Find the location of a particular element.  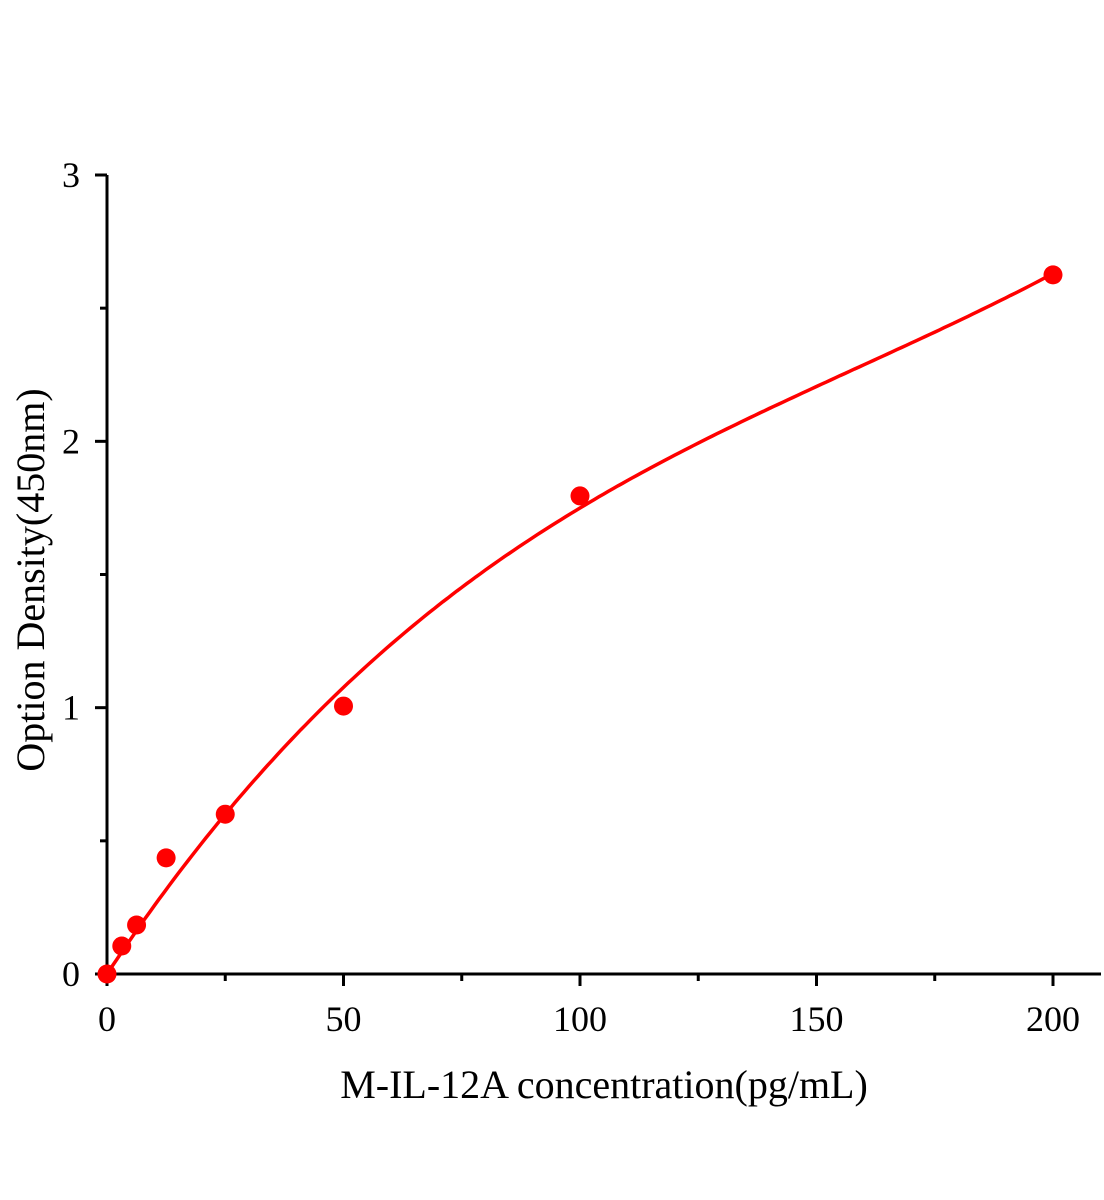

x-tick-label: 0 is located at coordinates (107, 1019).